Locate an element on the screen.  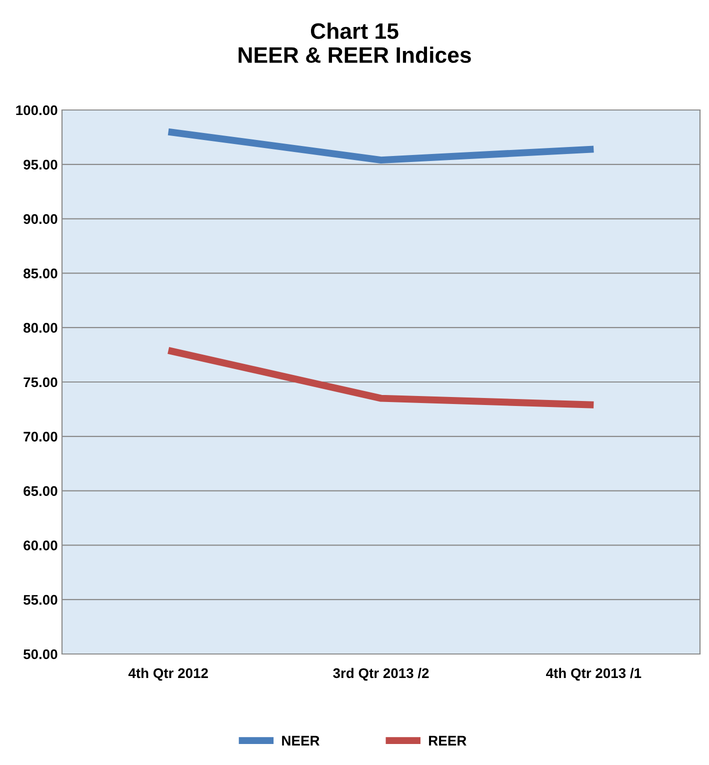
y-tick-label: 80.00 is located at coordinates (41, 327).